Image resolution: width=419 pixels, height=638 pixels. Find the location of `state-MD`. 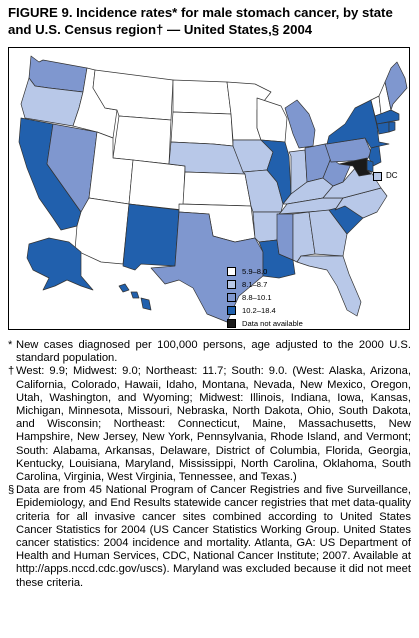

state-MD is located at coordinates (355, 167).